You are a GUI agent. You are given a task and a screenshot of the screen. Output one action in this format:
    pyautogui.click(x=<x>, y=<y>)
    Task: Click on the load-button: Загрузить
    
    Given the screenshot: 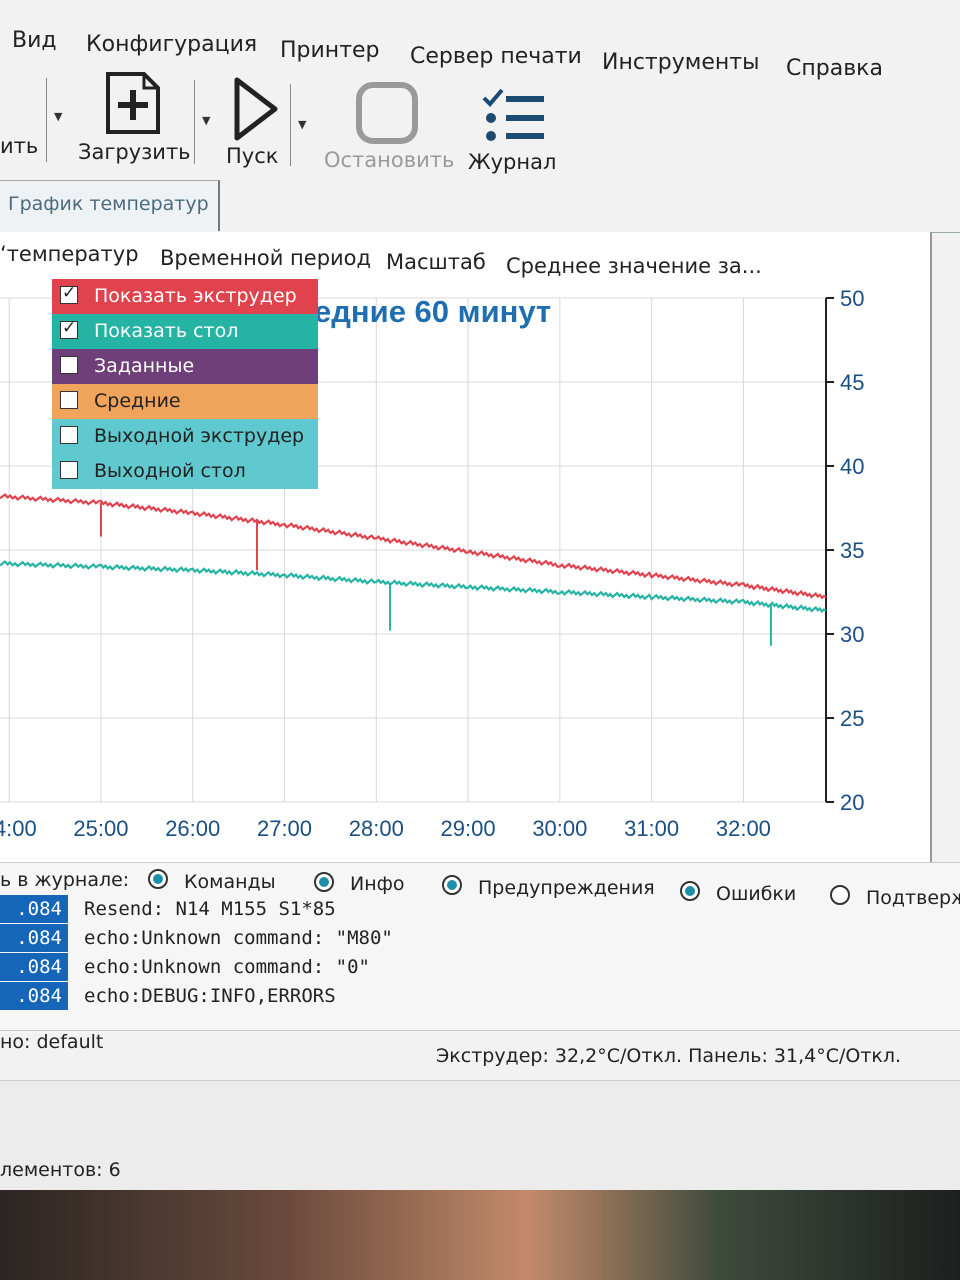 What is the action you would take?
    pyautogui.click(x=134, y=152)
    